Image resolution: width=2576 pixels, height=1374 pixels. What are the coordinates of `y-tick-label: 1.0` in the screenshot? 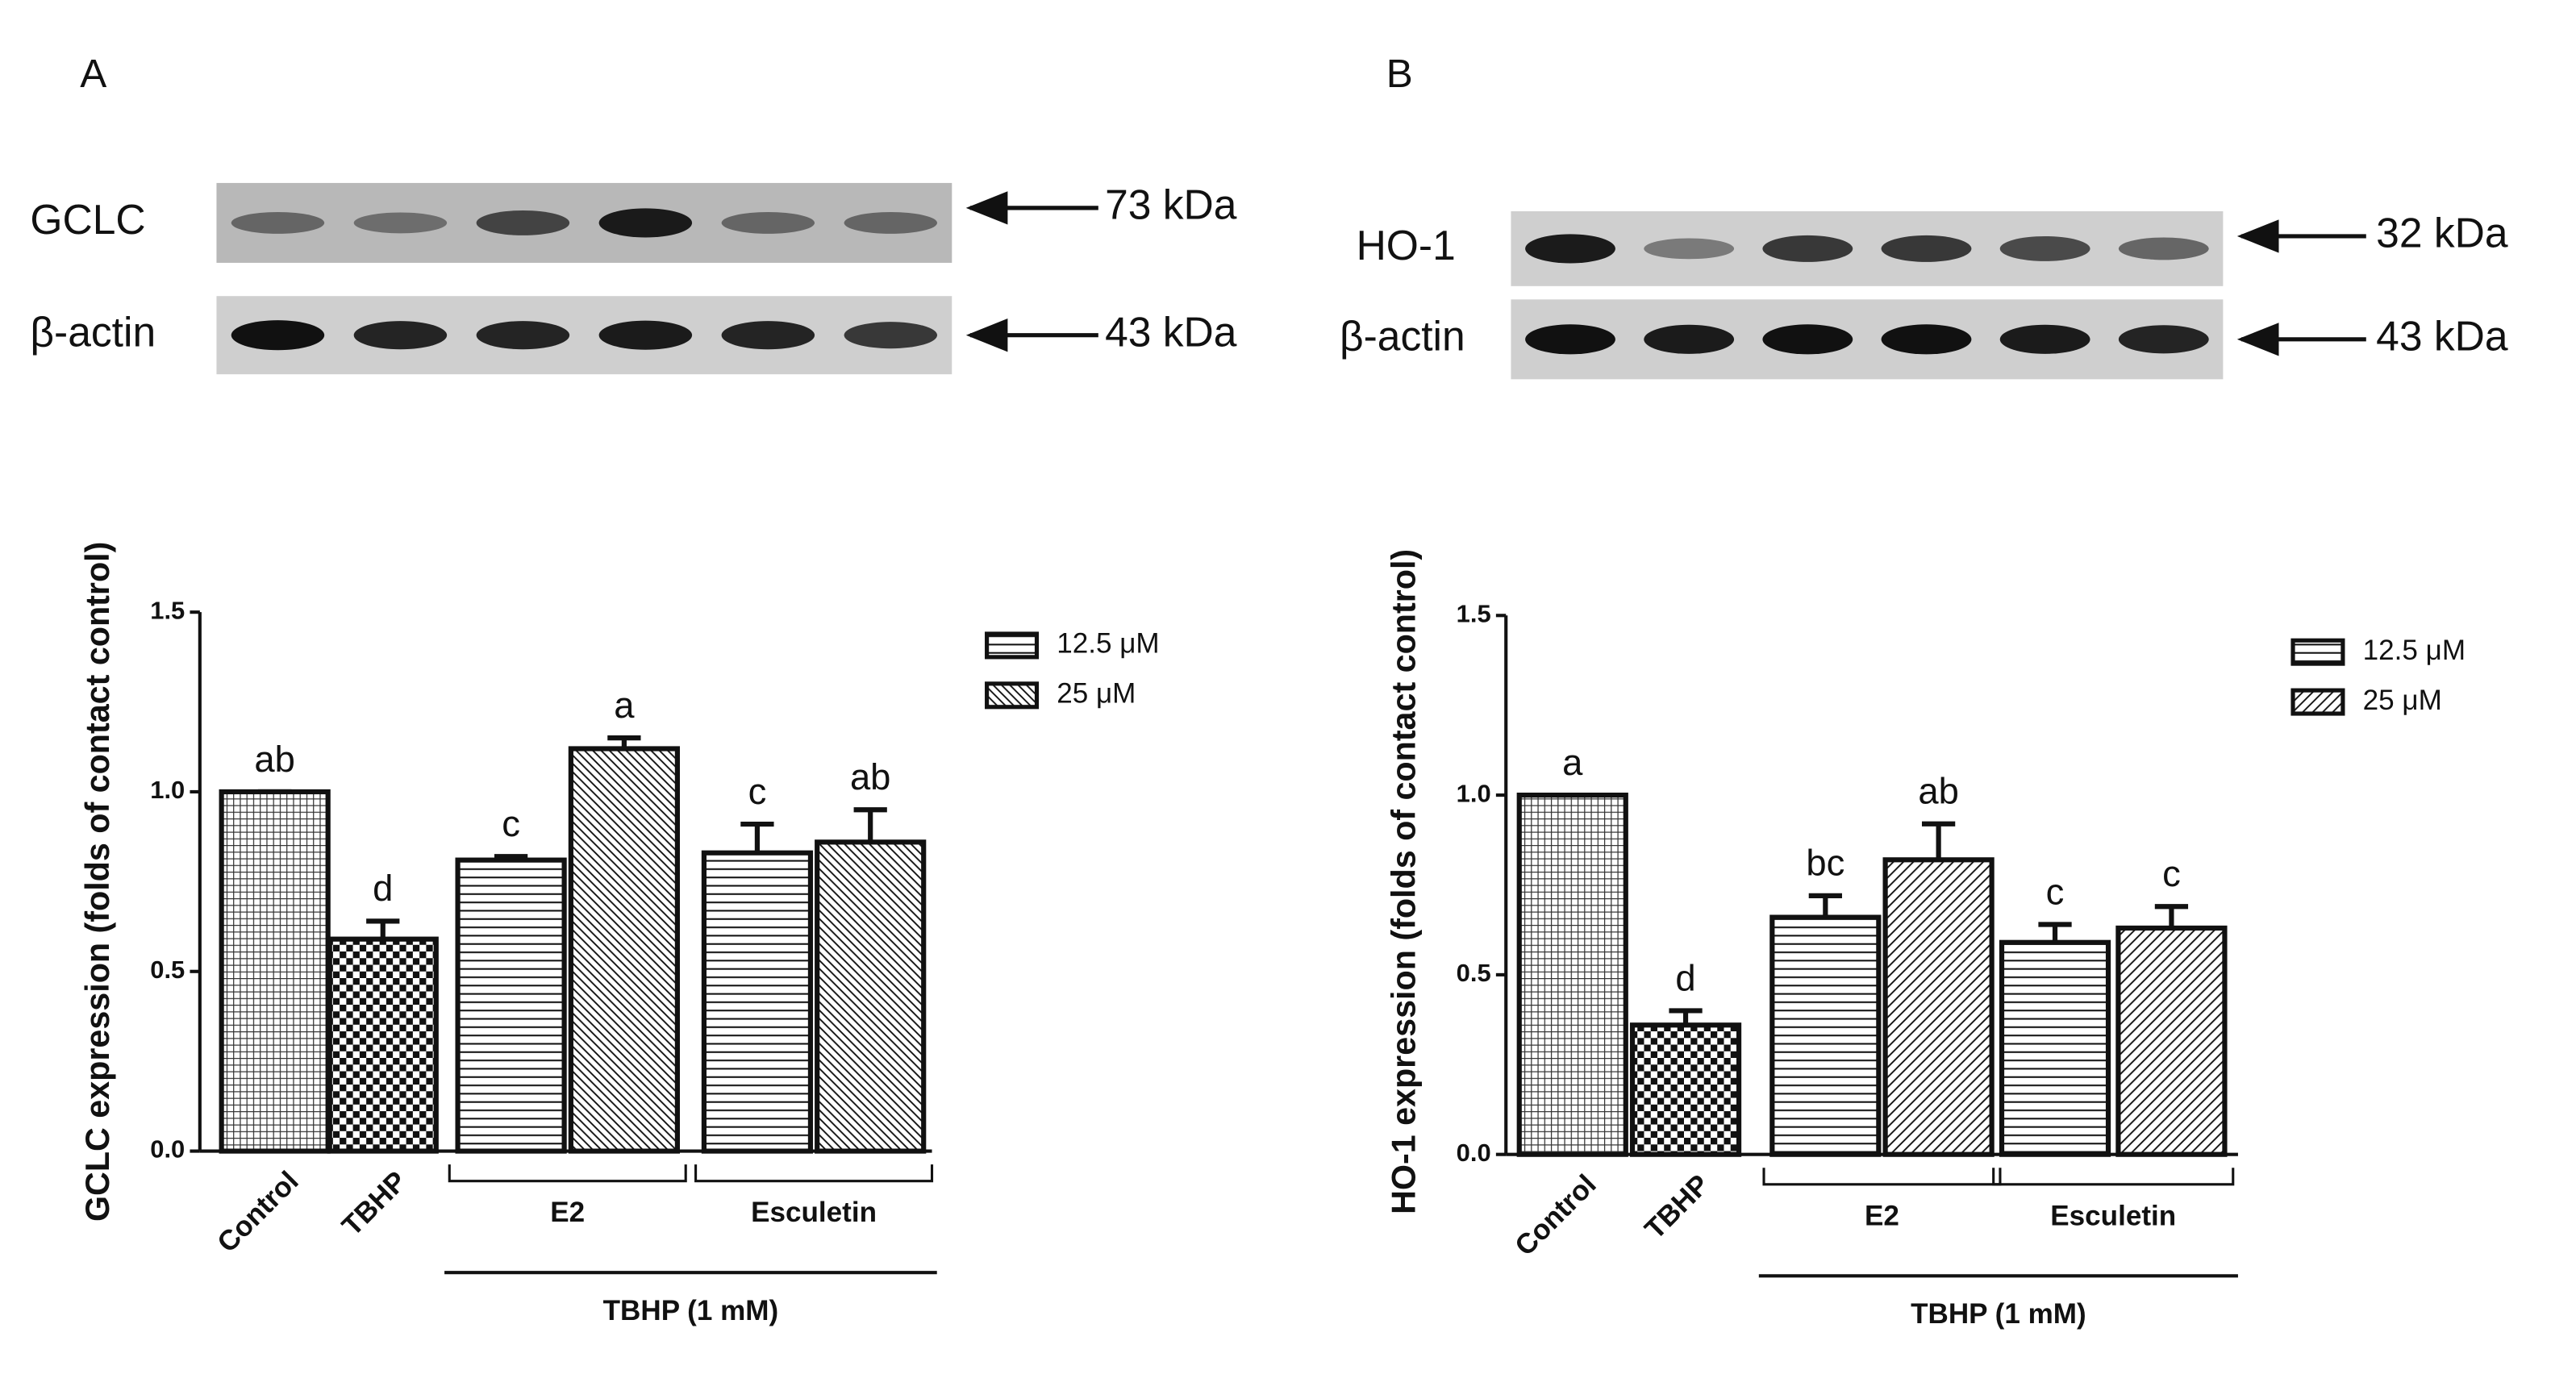 It's located at (167, 790).